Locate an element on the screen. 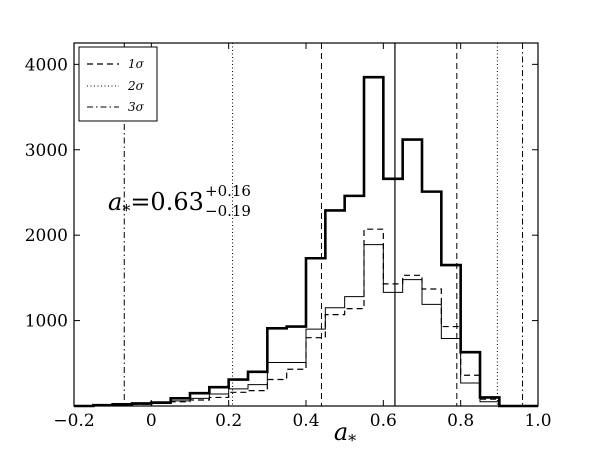 The width and height of the screenshot is (598, 449). legend: 1σ 2σ 3σ is located at coordinates (118, 84).